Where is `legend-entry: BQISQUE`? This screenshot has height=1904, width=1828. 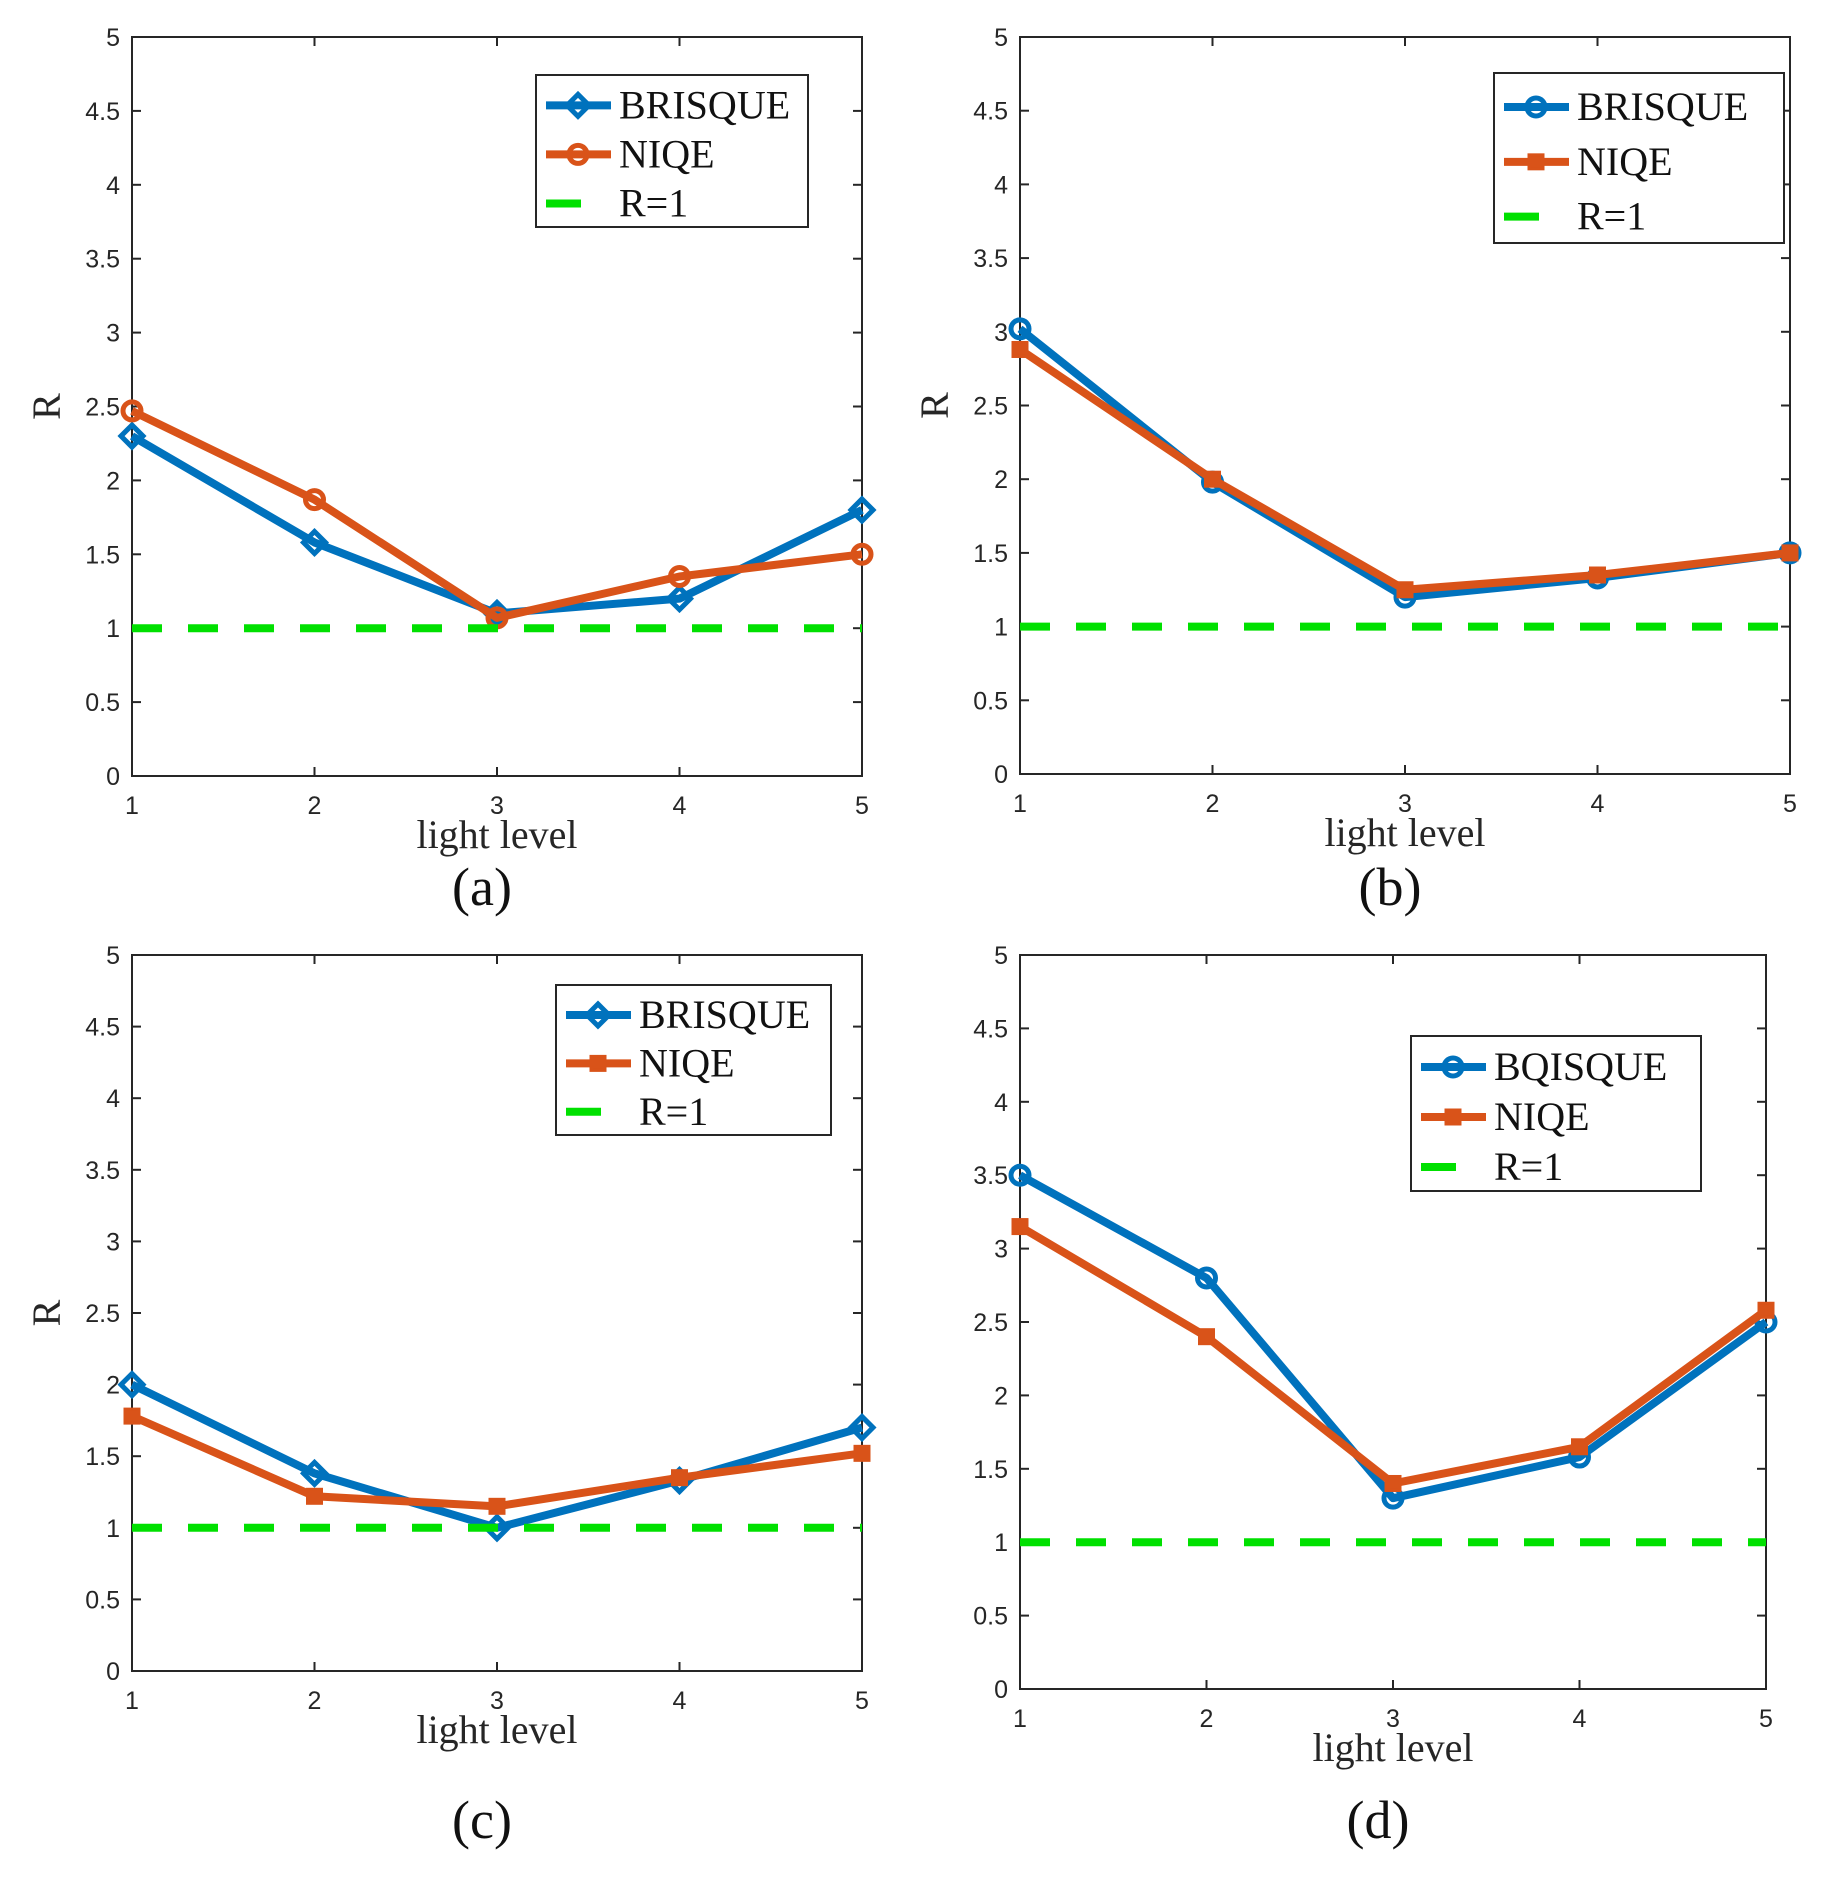
legend-entry: BQISQUE is located at coordinates (1580, 1066).